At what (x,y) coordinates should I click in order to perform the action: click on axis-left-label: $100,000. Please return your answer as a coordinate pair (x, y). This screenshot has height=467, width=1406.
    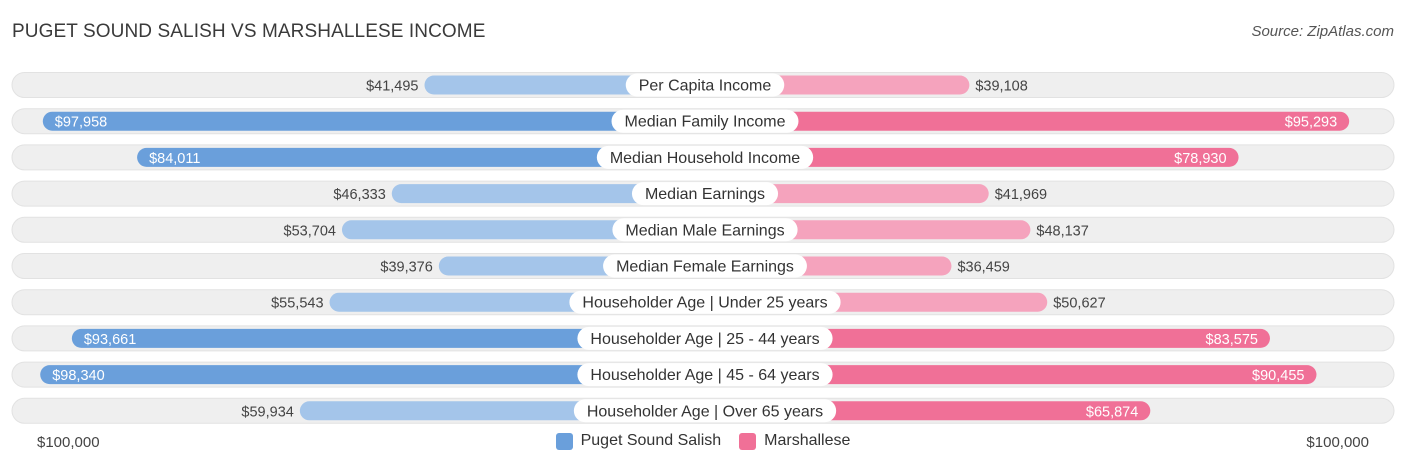
    Looking at the image, I should click on (68, 442).